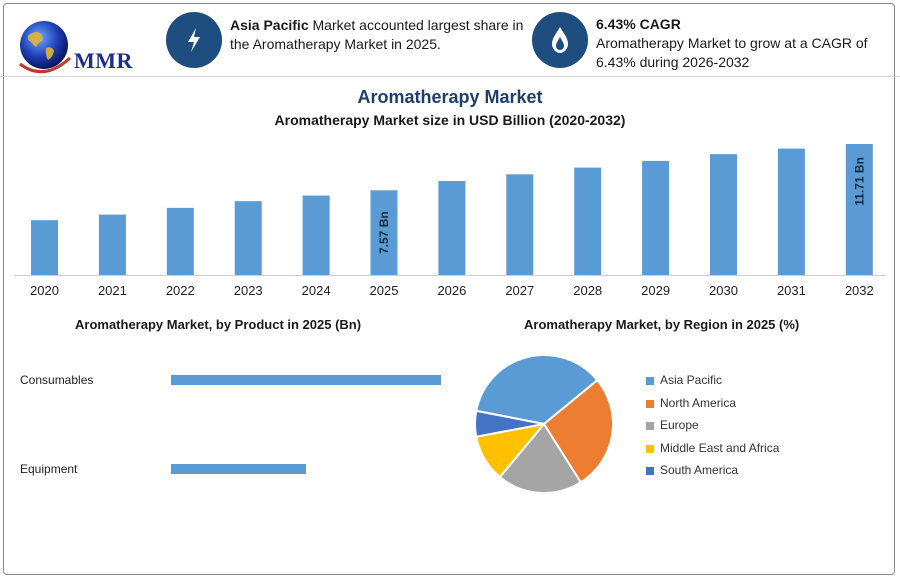  I want to click on x-tick-2028: 2028, so click(587, 290).